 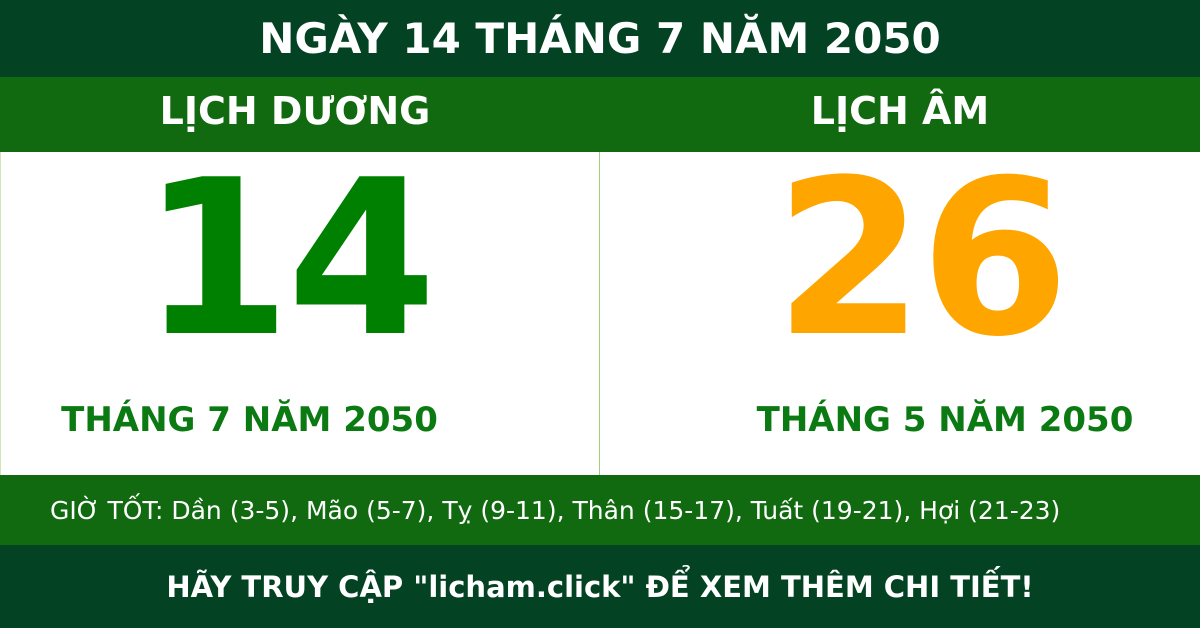 I want to click on lunar-day: 26, so click(x=921, y=258).